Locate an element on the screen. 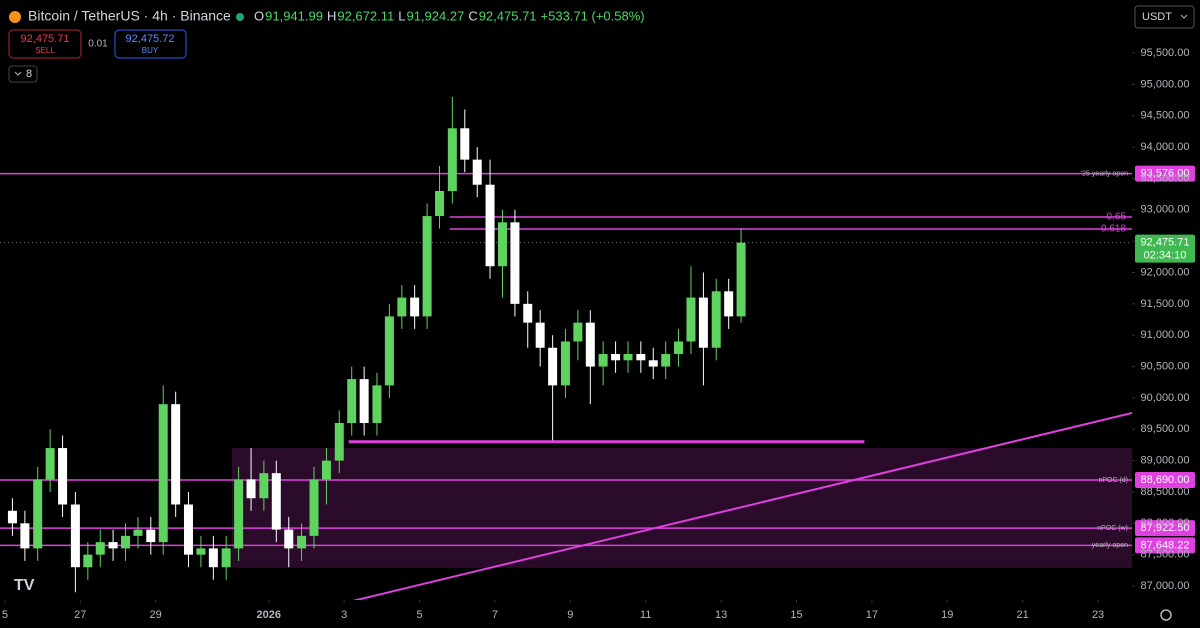  level-name: nPOC (d) is located at coordinates (1113, 480).